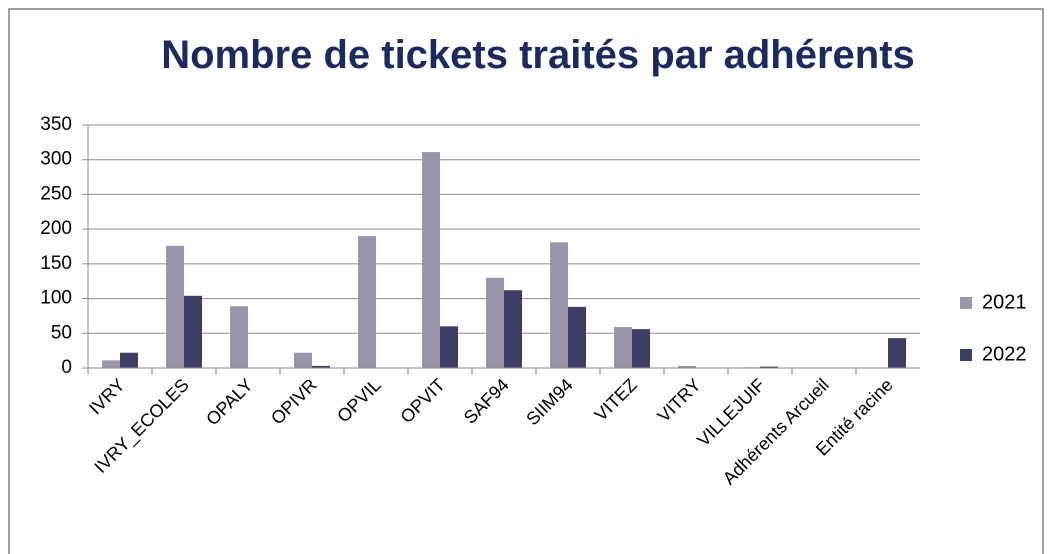 The height and width of the screenshot is (554, 1053). Describe the element at coordinates (56, 124) in the screenshot. I see `y-tick-label: 350` at that location.